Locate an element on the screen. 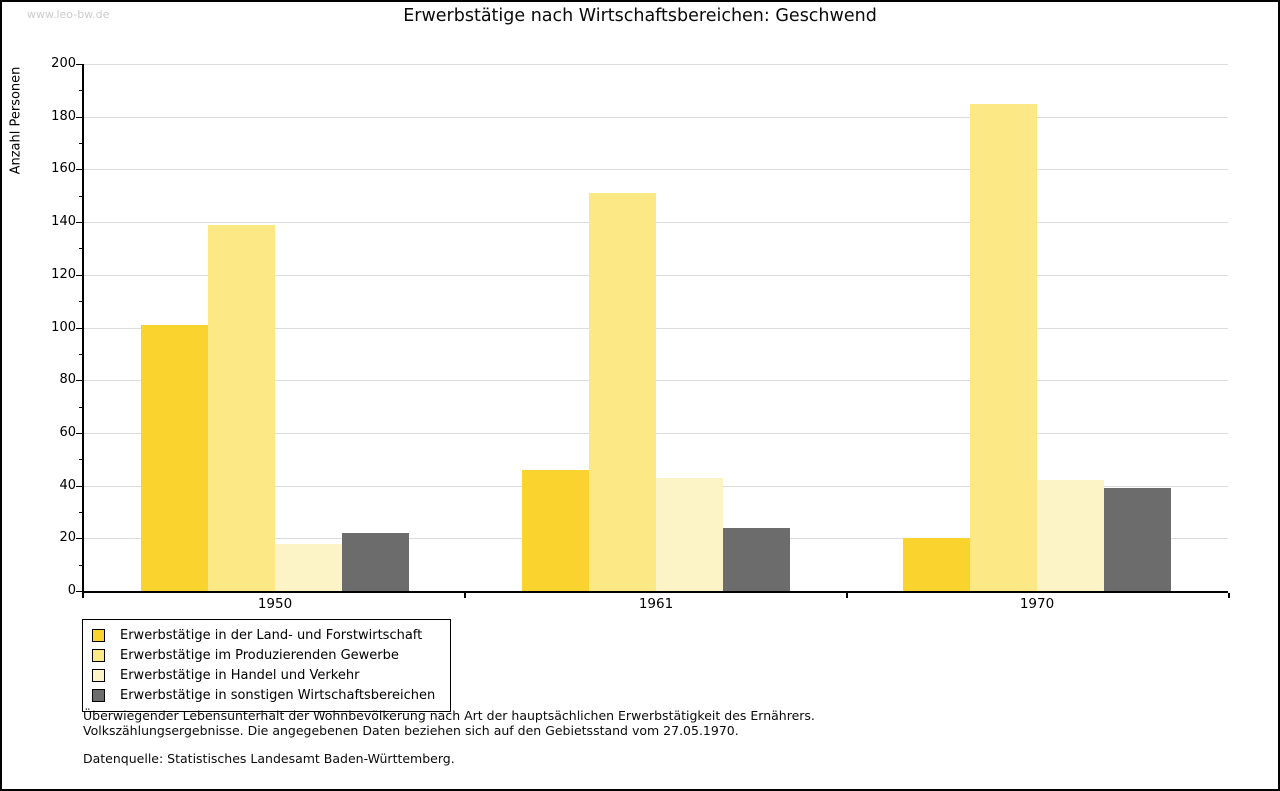  y-tick-label-160: 160 is located at coordinates (63, 168).